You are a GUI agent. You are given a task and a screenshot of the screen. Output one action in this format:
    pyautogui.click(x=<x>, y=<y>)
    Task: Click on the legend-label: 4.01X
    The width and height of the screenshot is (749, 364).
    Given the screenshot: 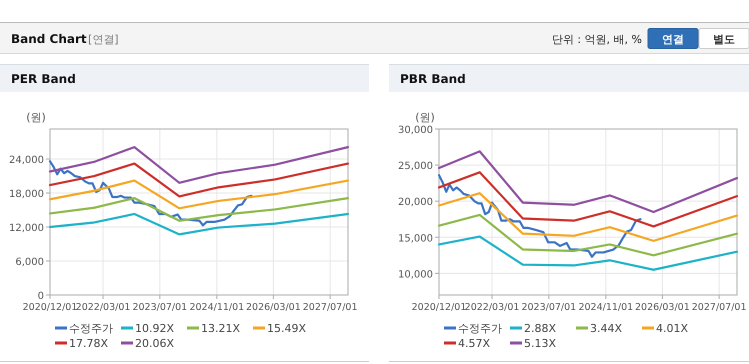 What is the action you would take?
    pyautogui.click(x=672, y=328)
    